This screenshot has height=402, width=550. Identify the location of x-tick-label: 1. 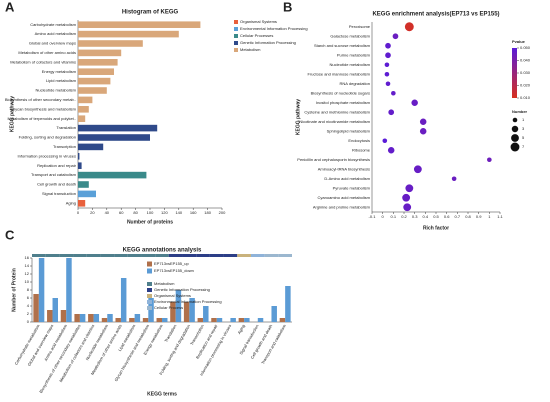
(489, 216).